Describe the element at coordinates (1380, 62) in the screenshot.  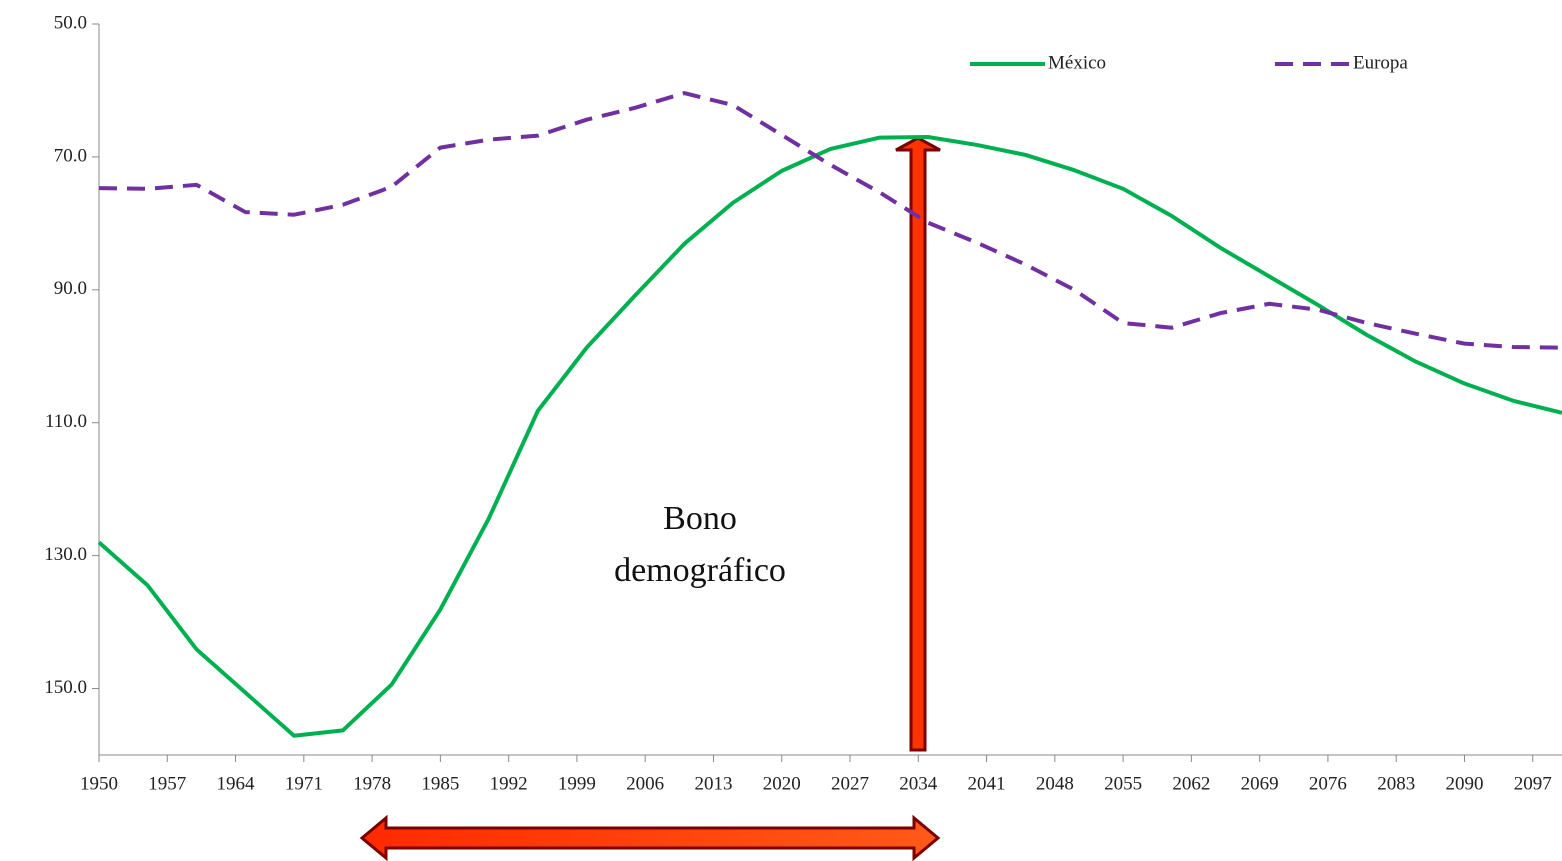
I see `legend-label: Europa` at that location.